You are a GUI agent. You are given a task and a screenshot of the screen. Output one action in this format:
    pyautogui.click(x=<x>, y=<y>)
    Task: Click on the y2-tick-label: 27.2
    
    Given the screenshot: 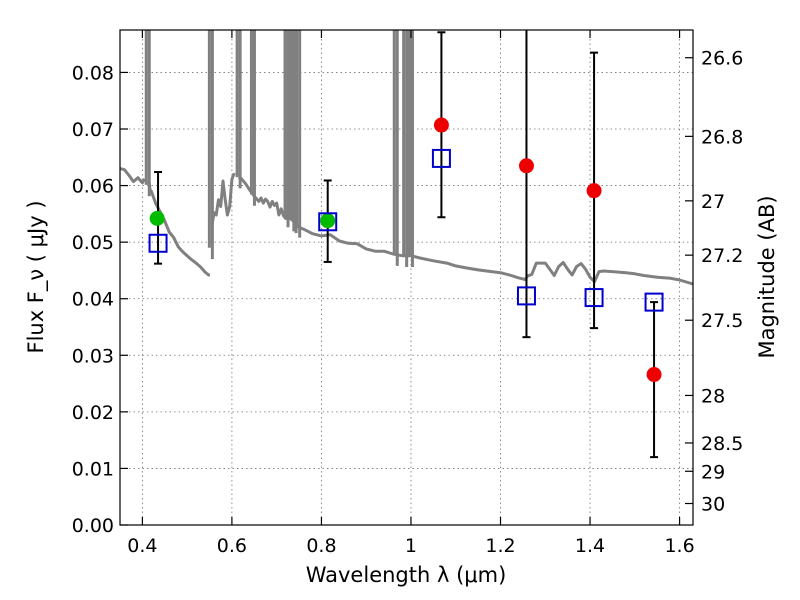 What is the action you would take?
    pyautogui.click(x=722, y=256)
    